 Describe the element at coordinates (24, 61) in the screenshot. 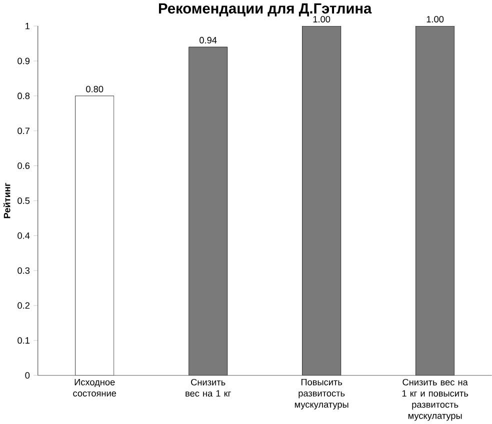

I see `y-tick-label: 0.9` at that location.